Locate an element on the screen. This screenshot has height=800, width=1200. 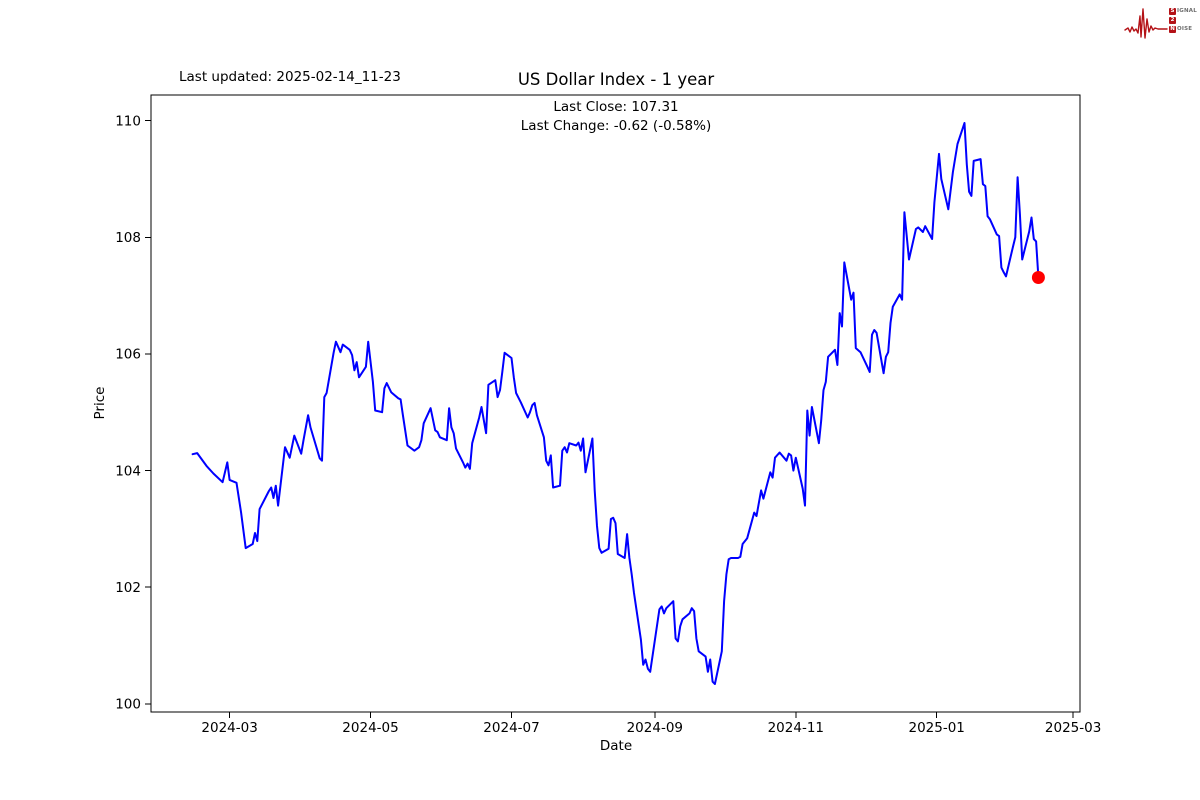
logo-word-2: 2 is located at coordinates (1183, 20).